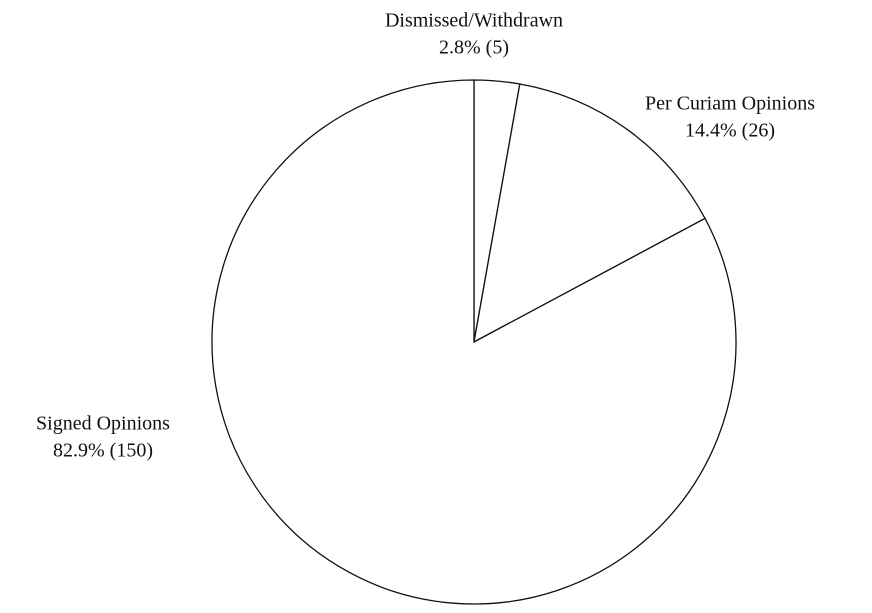 The image size is (872, 613). What do you see at coordinates (589, 213) in the screenshot?
I see `pie-slice` at bounding box center [589, 213].